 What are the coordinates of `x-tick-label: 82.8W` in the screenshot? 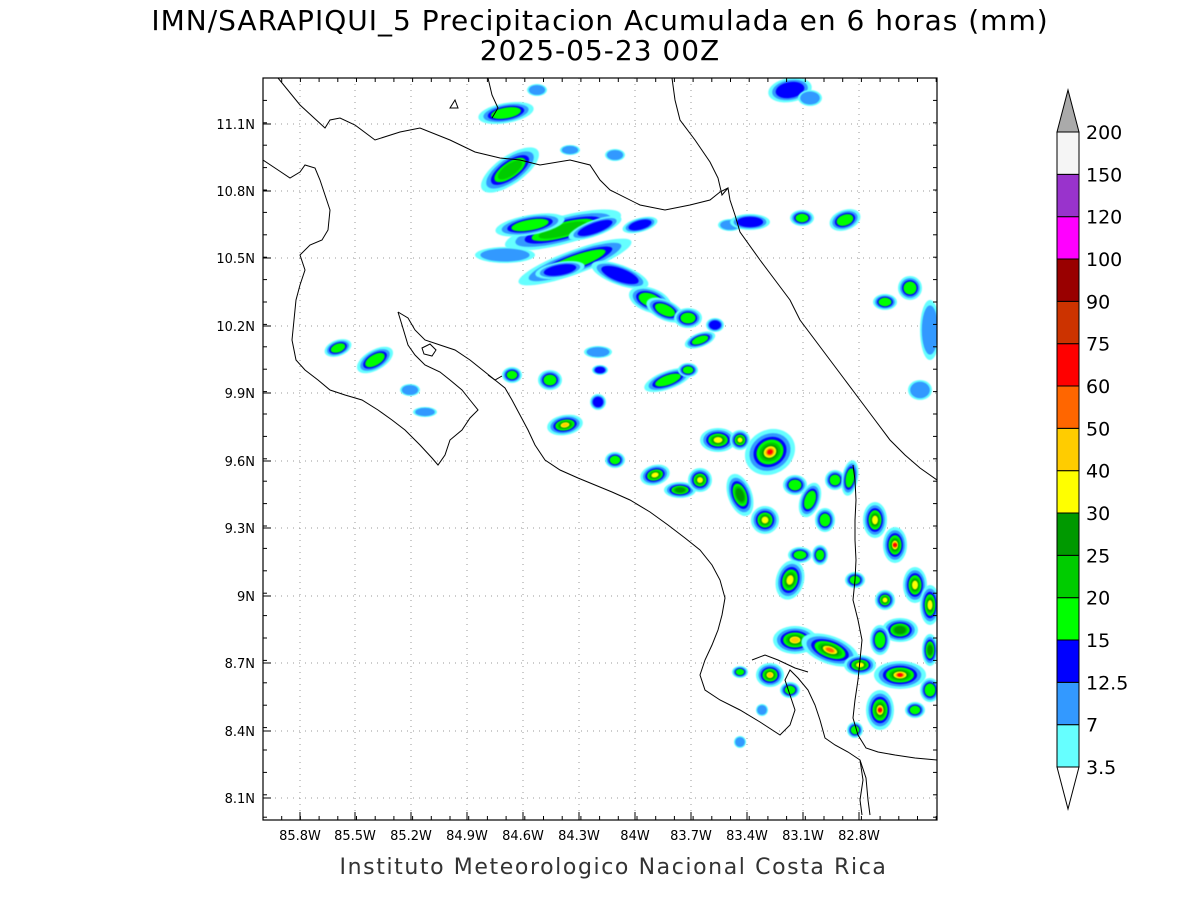 It's located at (859, 836).